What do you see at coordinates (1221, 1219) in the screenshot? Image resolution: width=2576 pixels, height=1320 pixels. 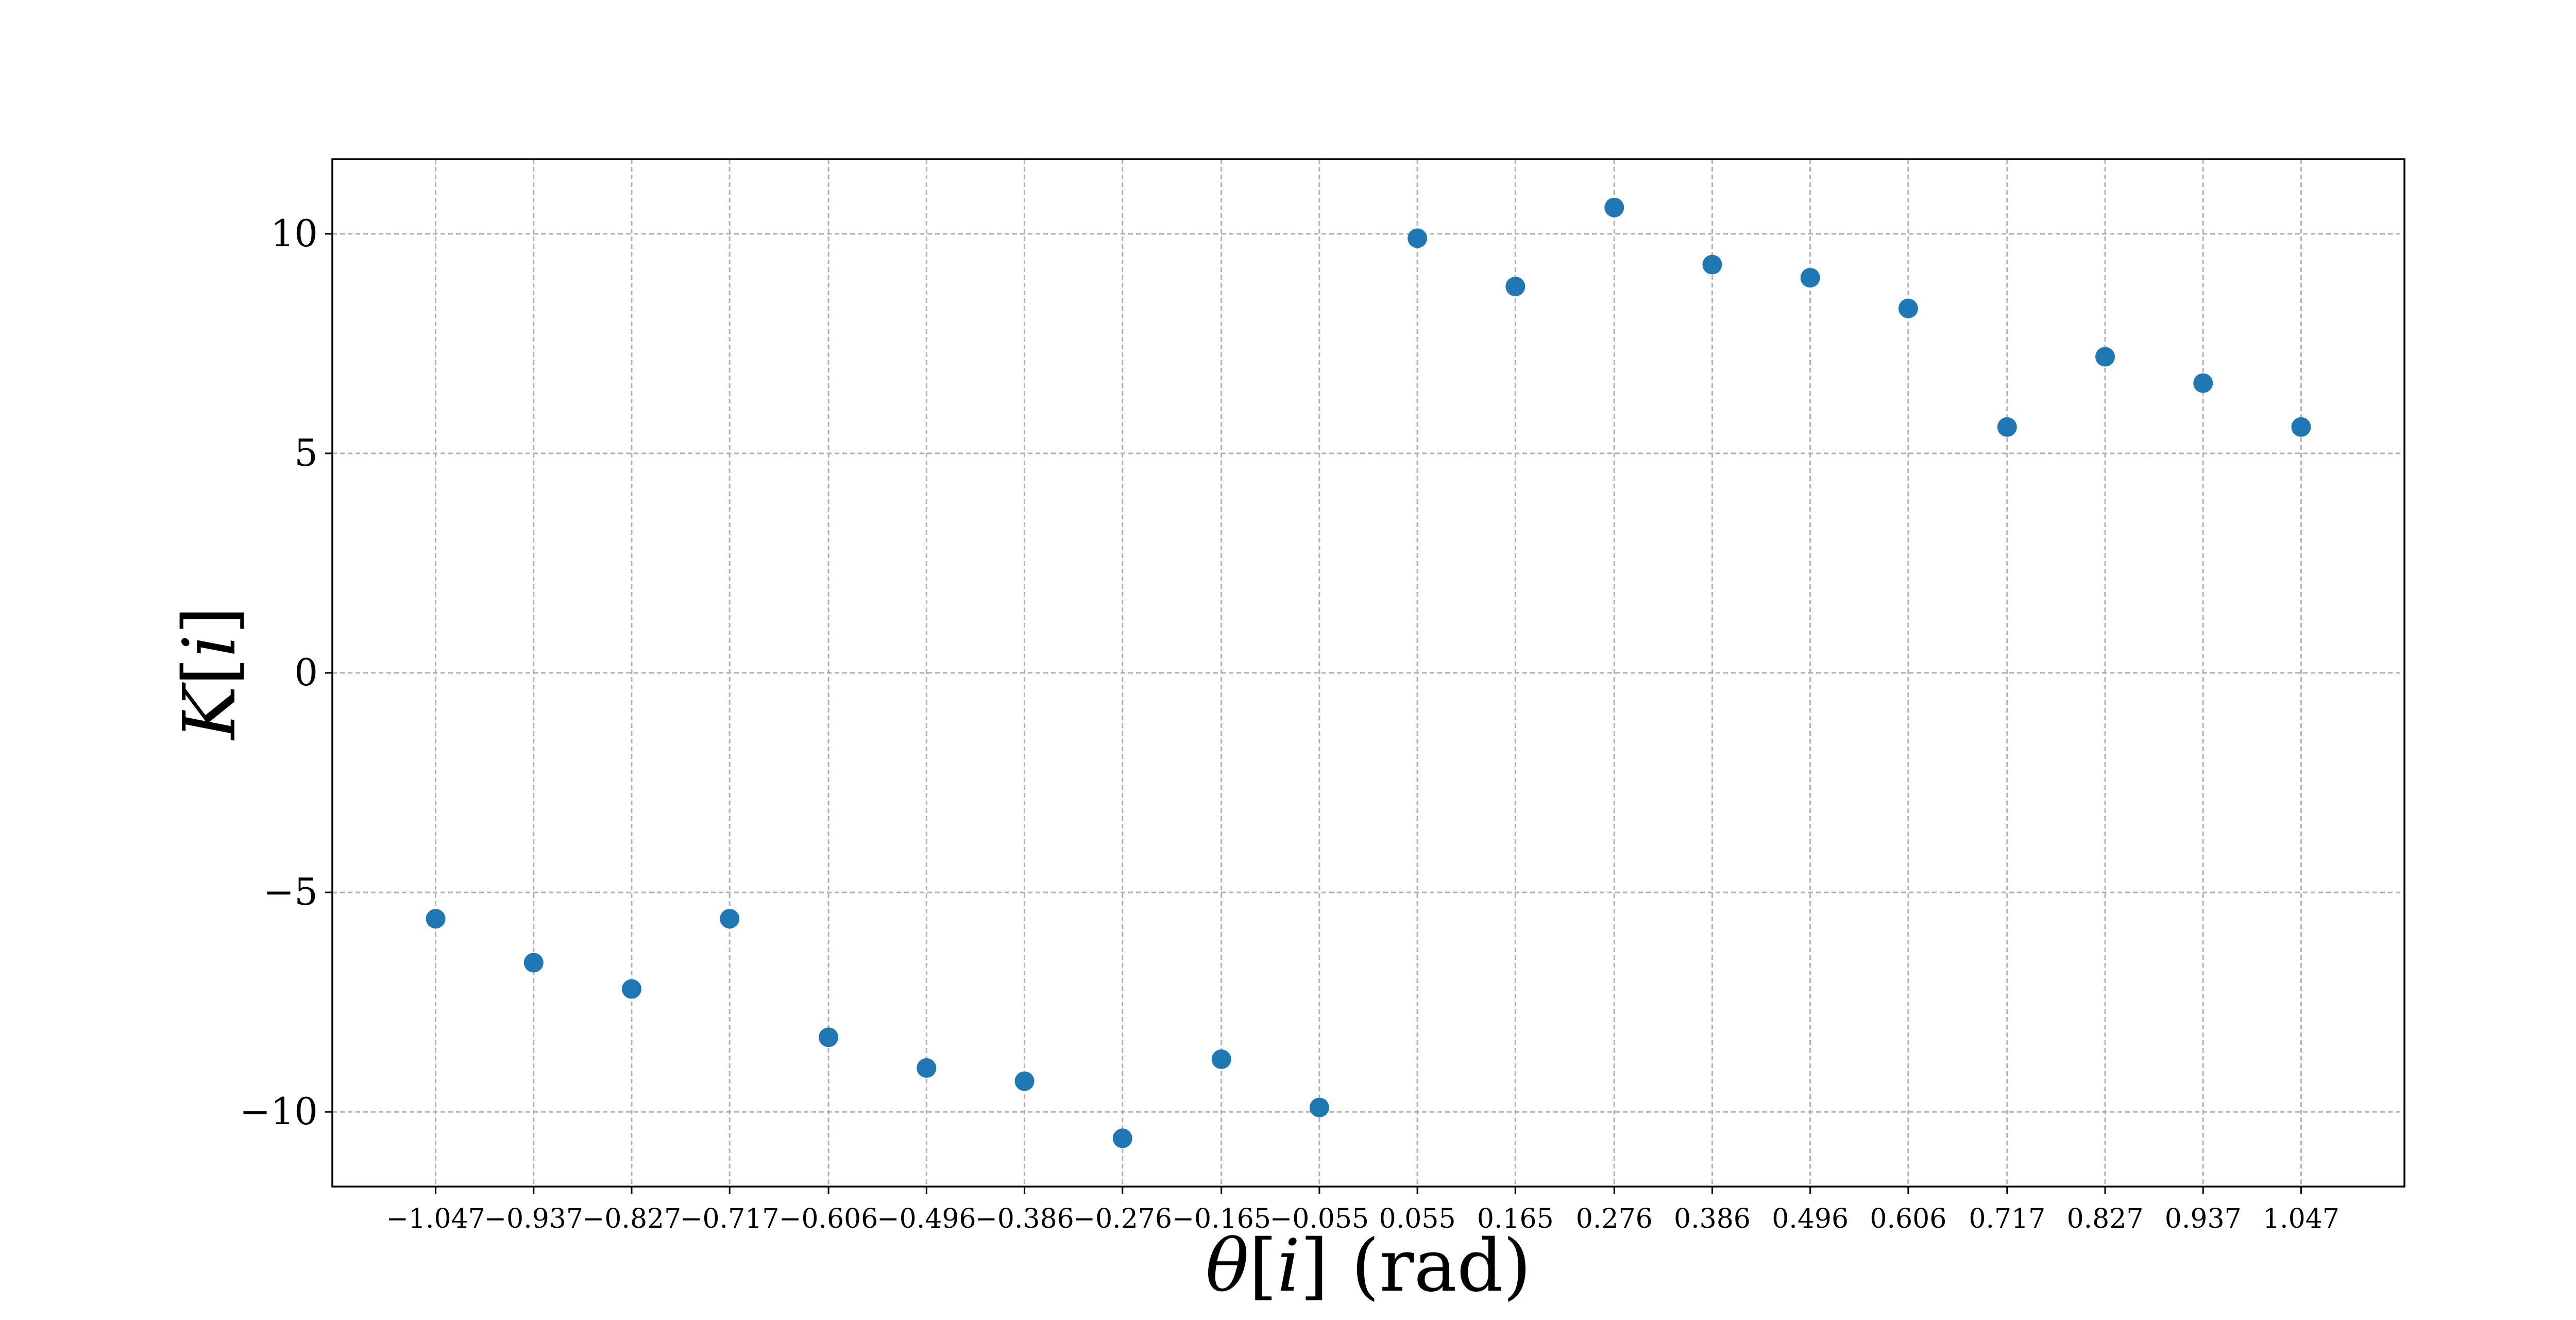 I see `x-tick-label: −0.165` at bounding box center [1221, 1219].